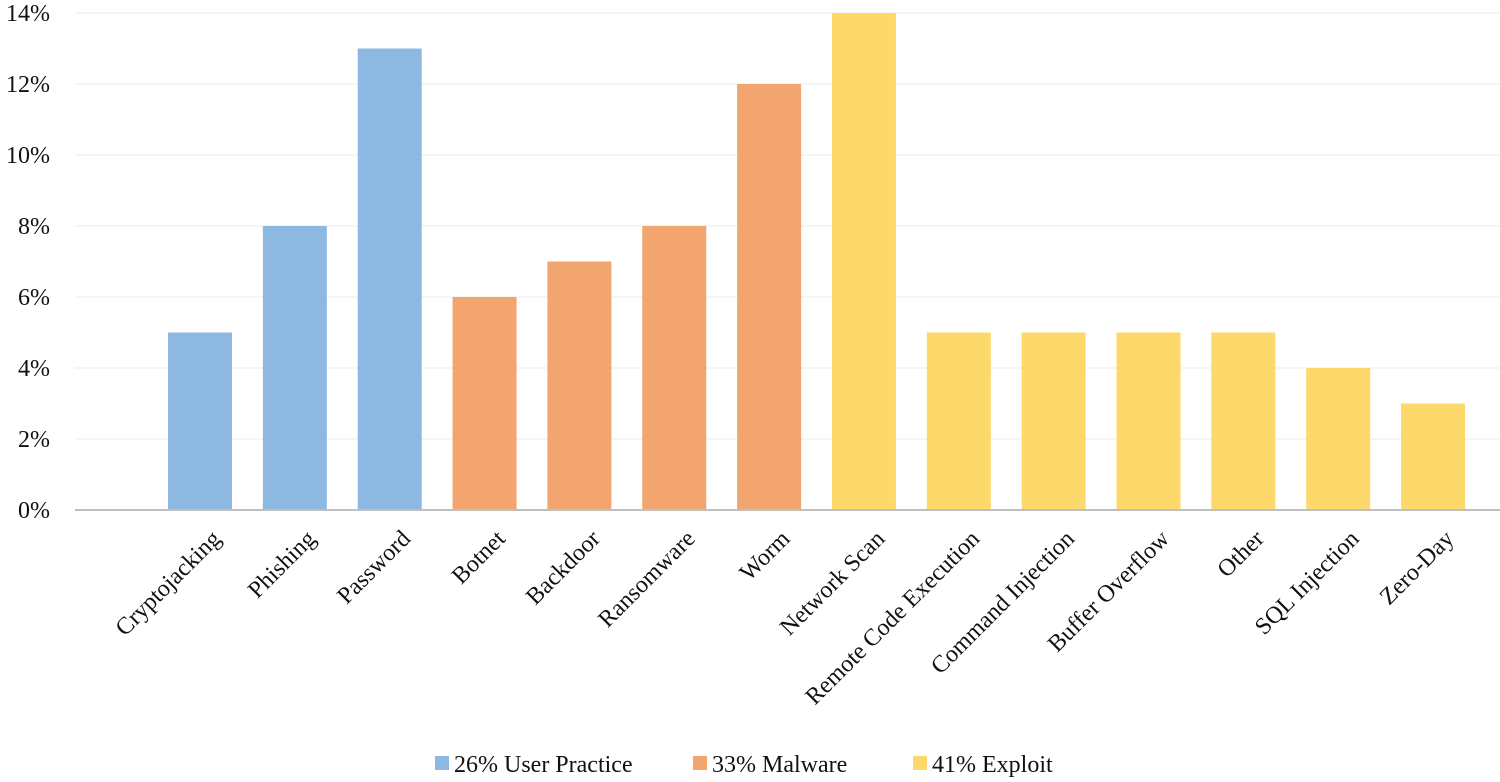 This screenshot has width=1500, height=782. What do you see at coordinates (168, 583) in the screenshot?
I see `category-label: Cryptojacking` at bounding box center [168, 583].